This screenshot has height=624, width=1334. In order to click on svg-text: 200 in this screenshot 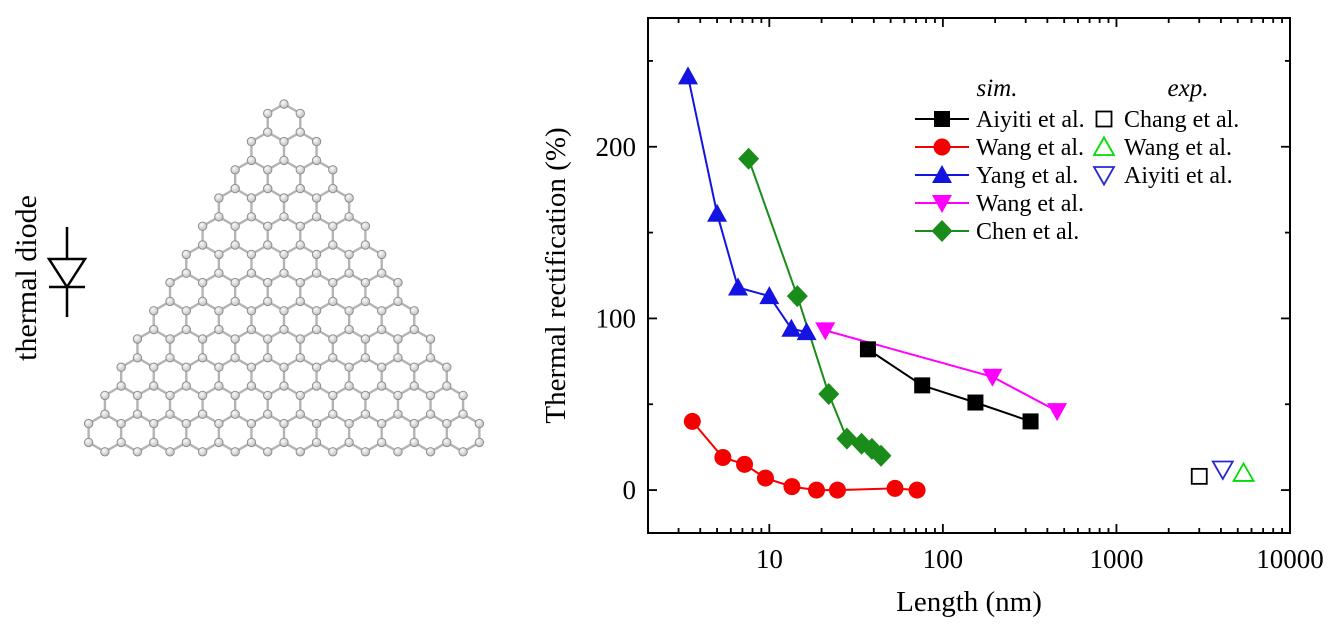, I will do `click(616, 147)`.